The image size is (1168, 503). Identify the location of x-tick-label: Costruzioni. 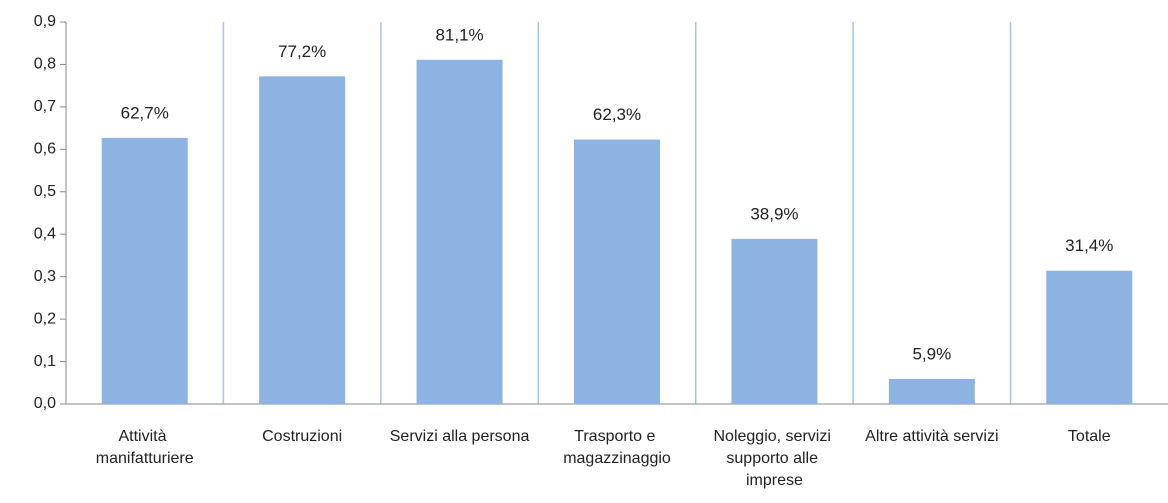
(302, 436).